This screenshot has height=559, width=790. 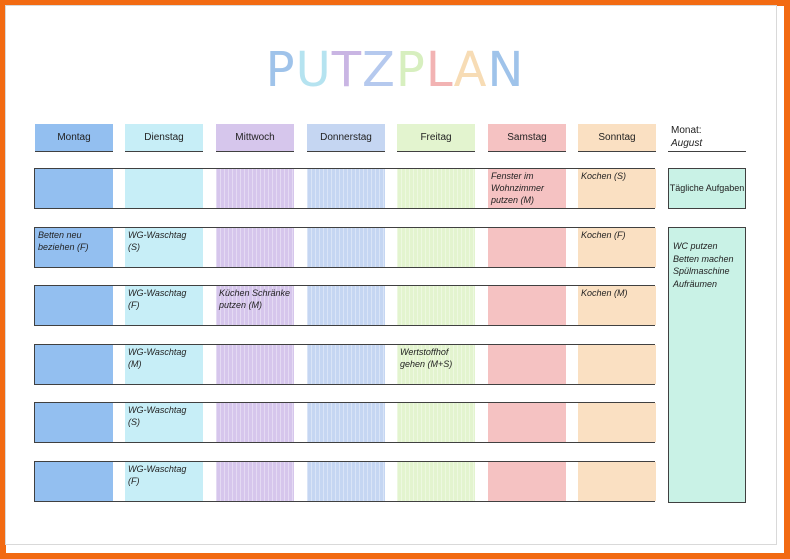 I want to click on daily-task-item: WC putzen, so click(x=695, y=246).